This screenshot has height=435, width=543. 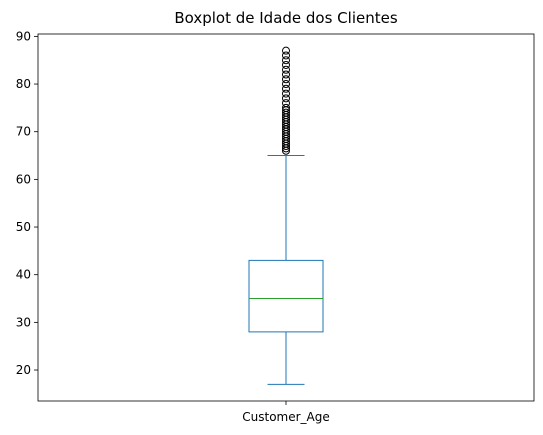 I want to click on y-tick-label: 30, so click(x=23, y=322).